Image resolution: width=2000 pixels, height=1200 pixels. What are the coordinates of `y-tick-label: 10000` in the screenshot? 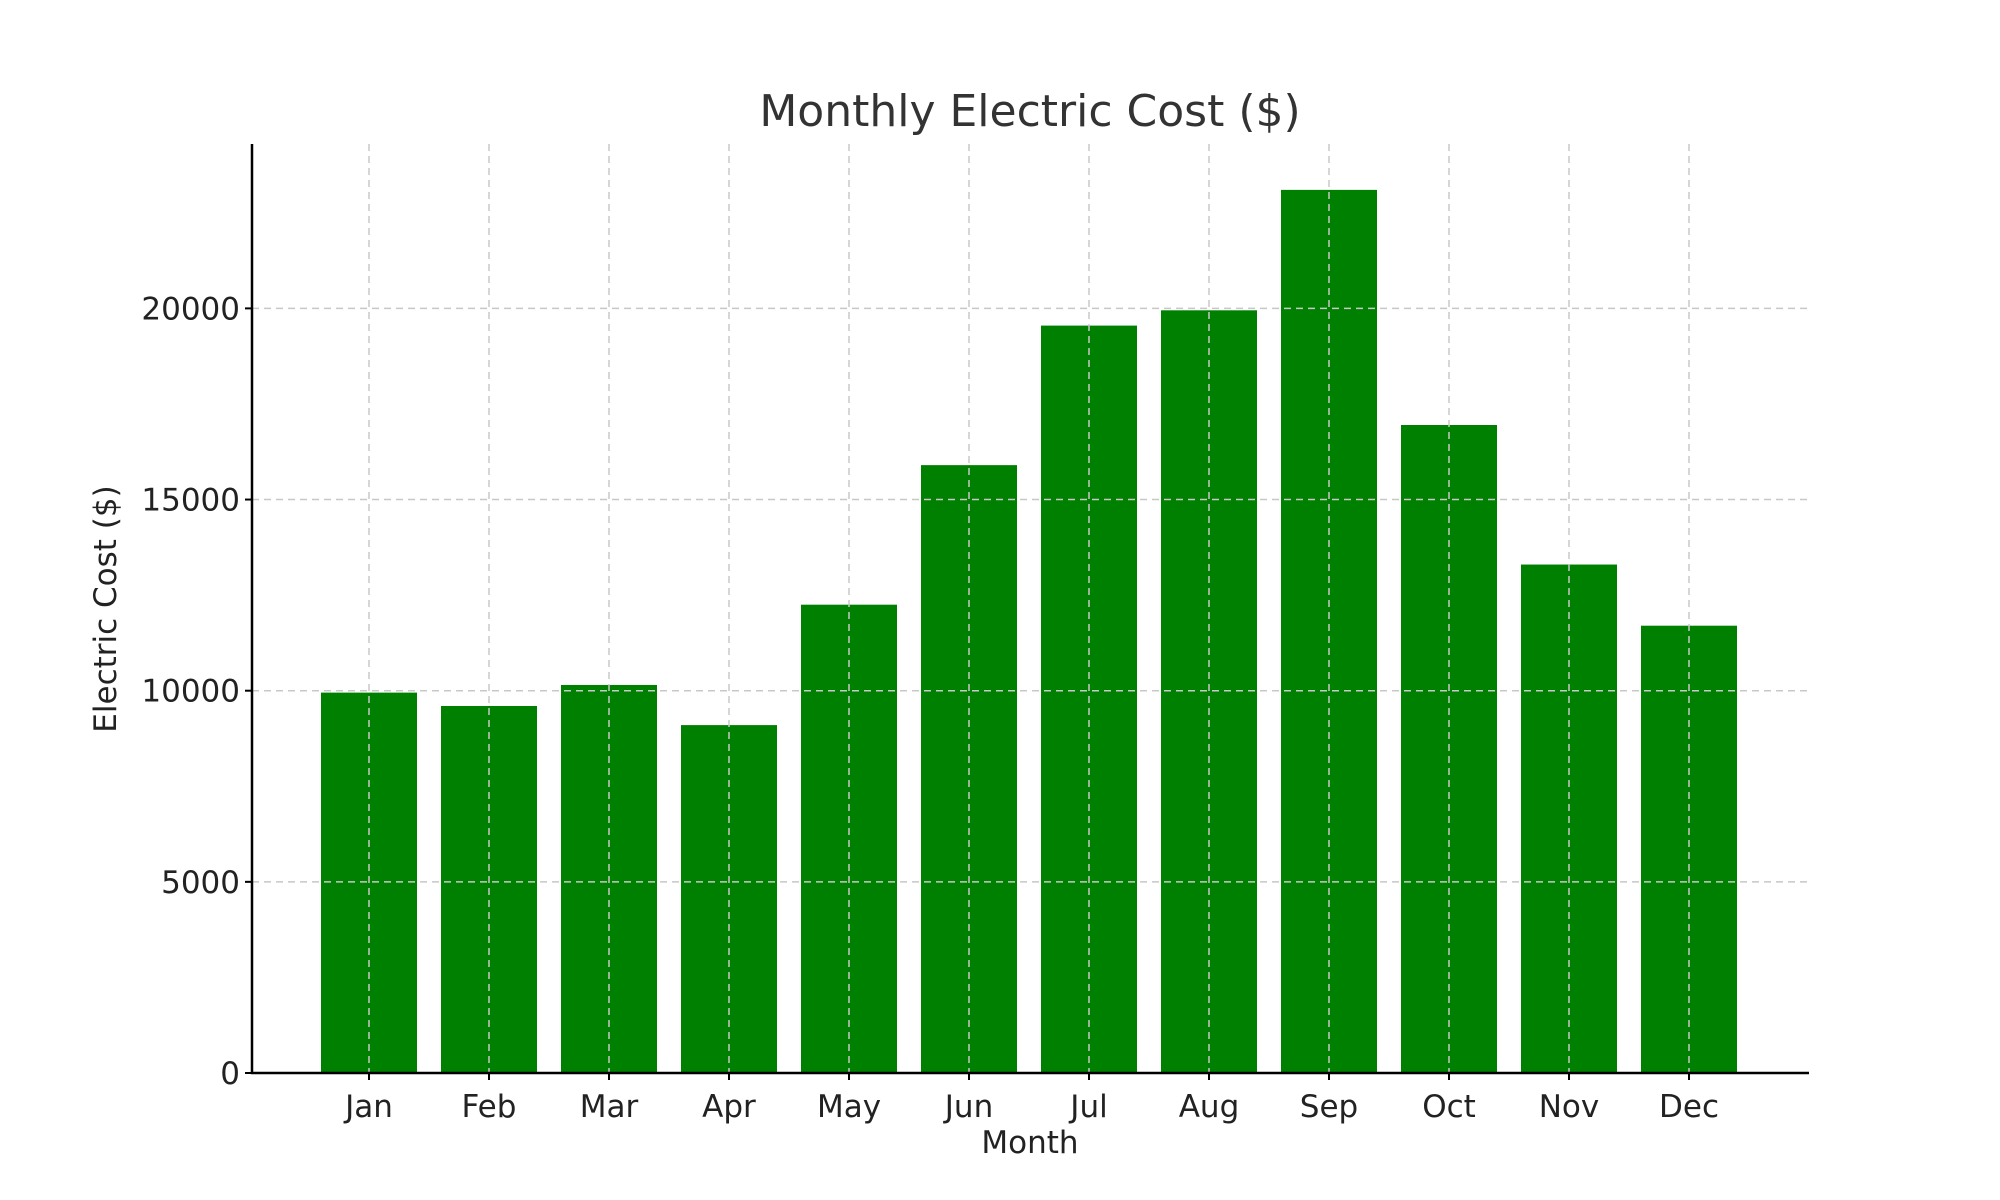 It's located at (190, 692).